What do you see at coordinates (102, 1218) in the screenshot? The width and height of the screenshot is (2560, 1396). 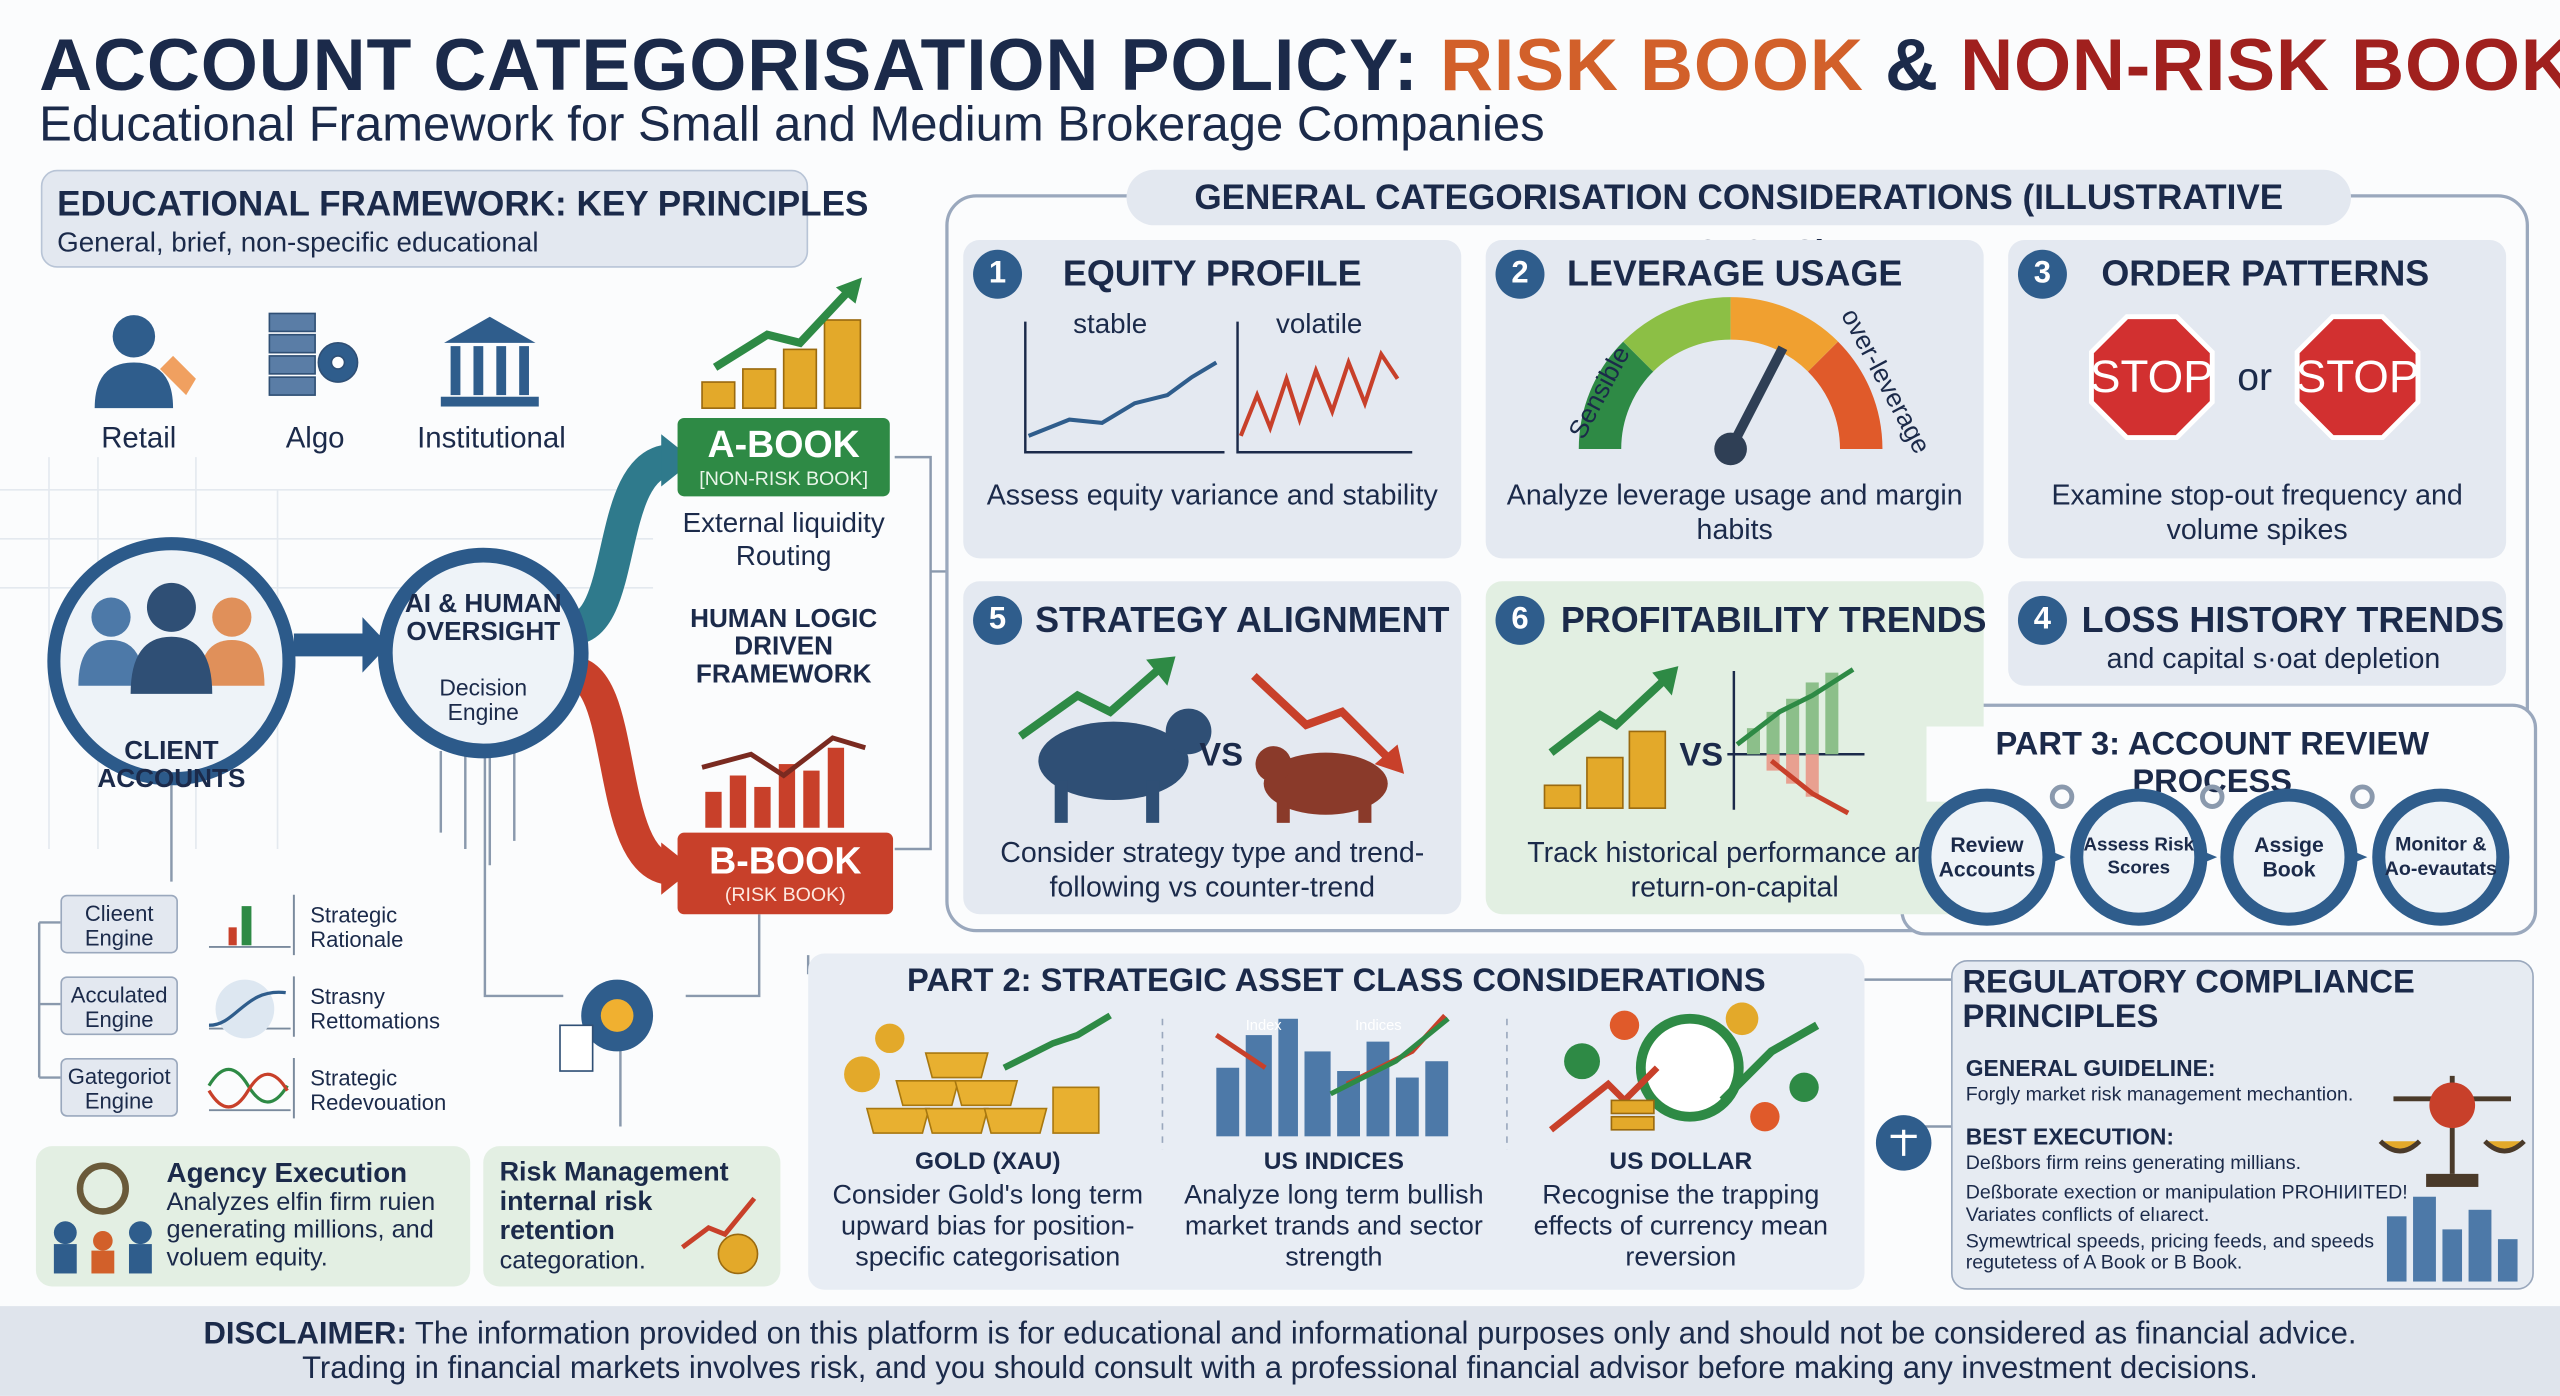 I see `agency-icon` at bounding box center [102, 1218].